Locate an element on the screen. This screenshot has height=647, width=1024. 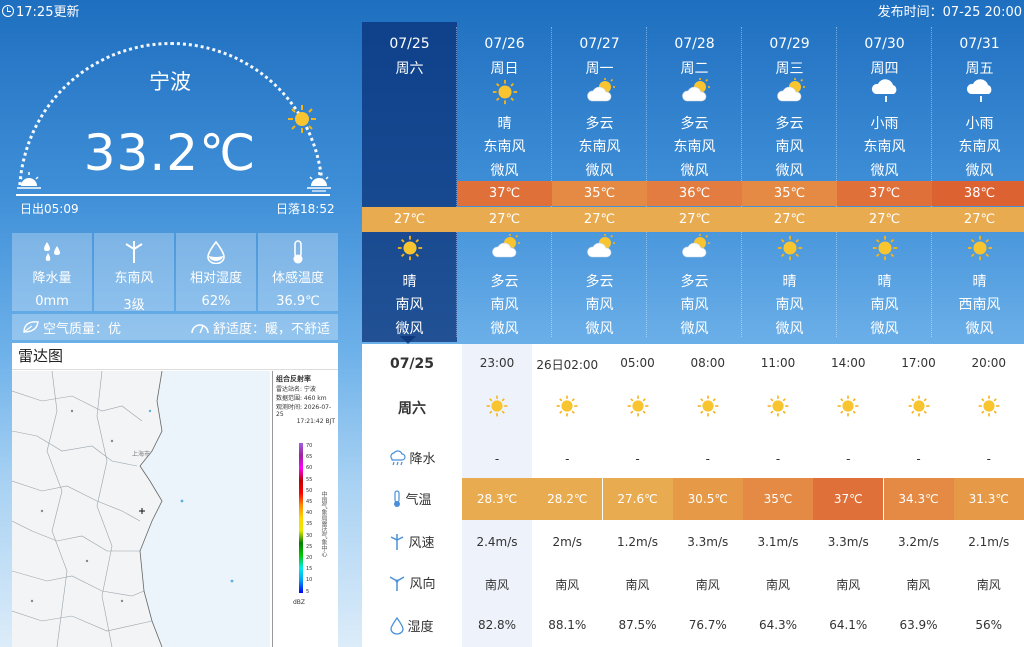
radar-map: 上海市 is located at coordinates (141, 509).